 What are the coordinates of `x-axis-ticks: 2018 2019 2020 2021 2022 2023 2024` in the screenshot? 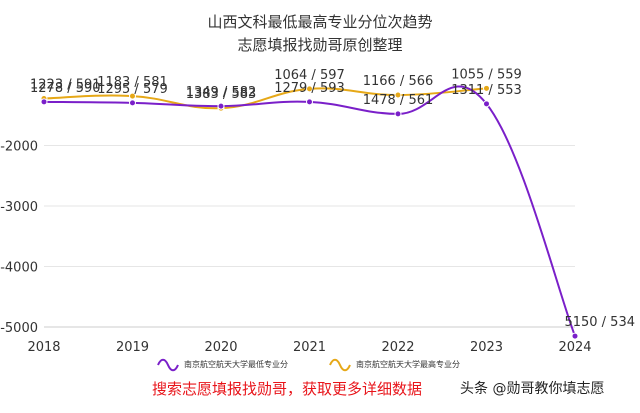 It's located at (309, 347).